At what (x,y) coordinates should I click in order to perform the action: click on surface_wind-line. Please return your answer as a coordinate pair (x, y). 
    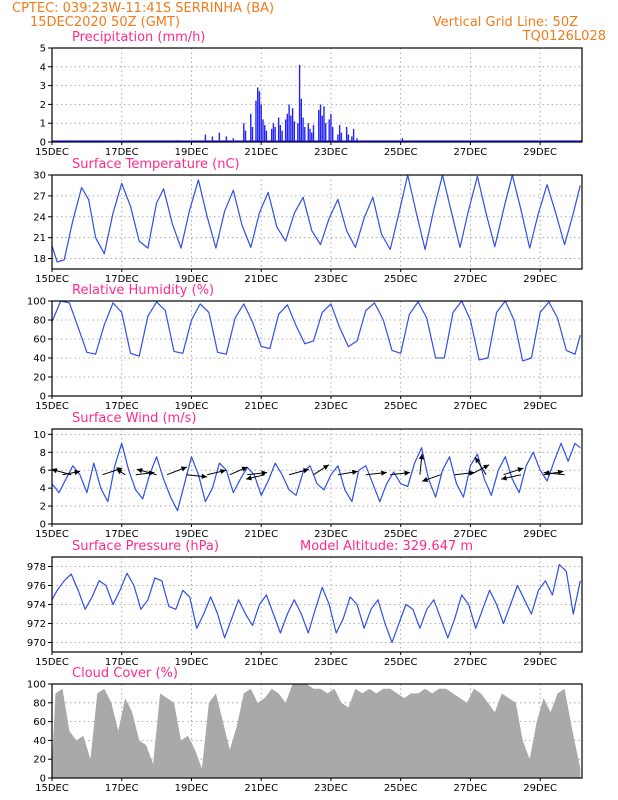
    Looking at the image, I should click on (316, 477).